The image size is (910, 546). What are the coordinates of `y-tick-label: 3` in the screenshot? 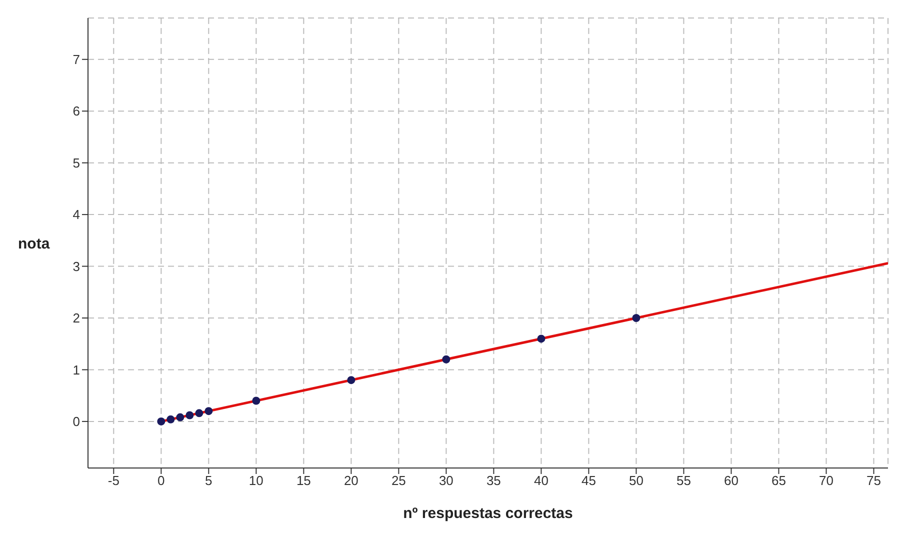 It's located at (76, 266).